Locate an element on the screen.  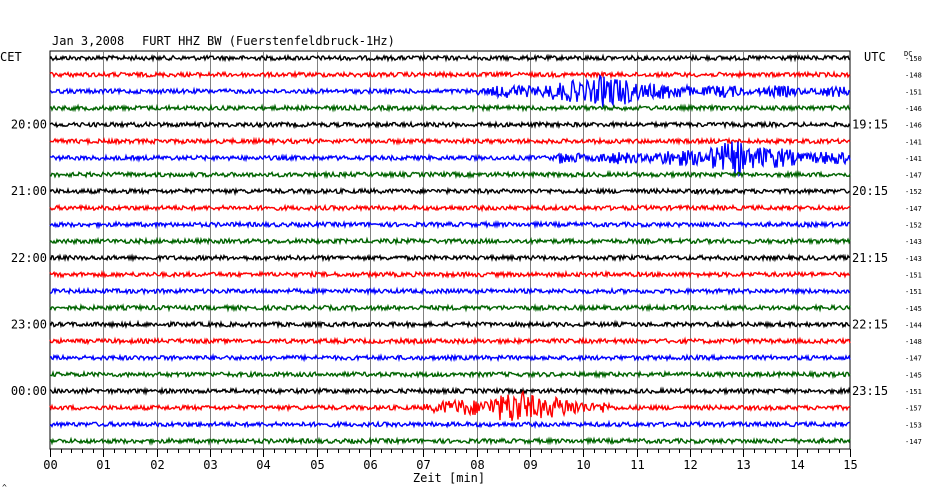
footer-mark: ^ is located at coordinates (4, 487).